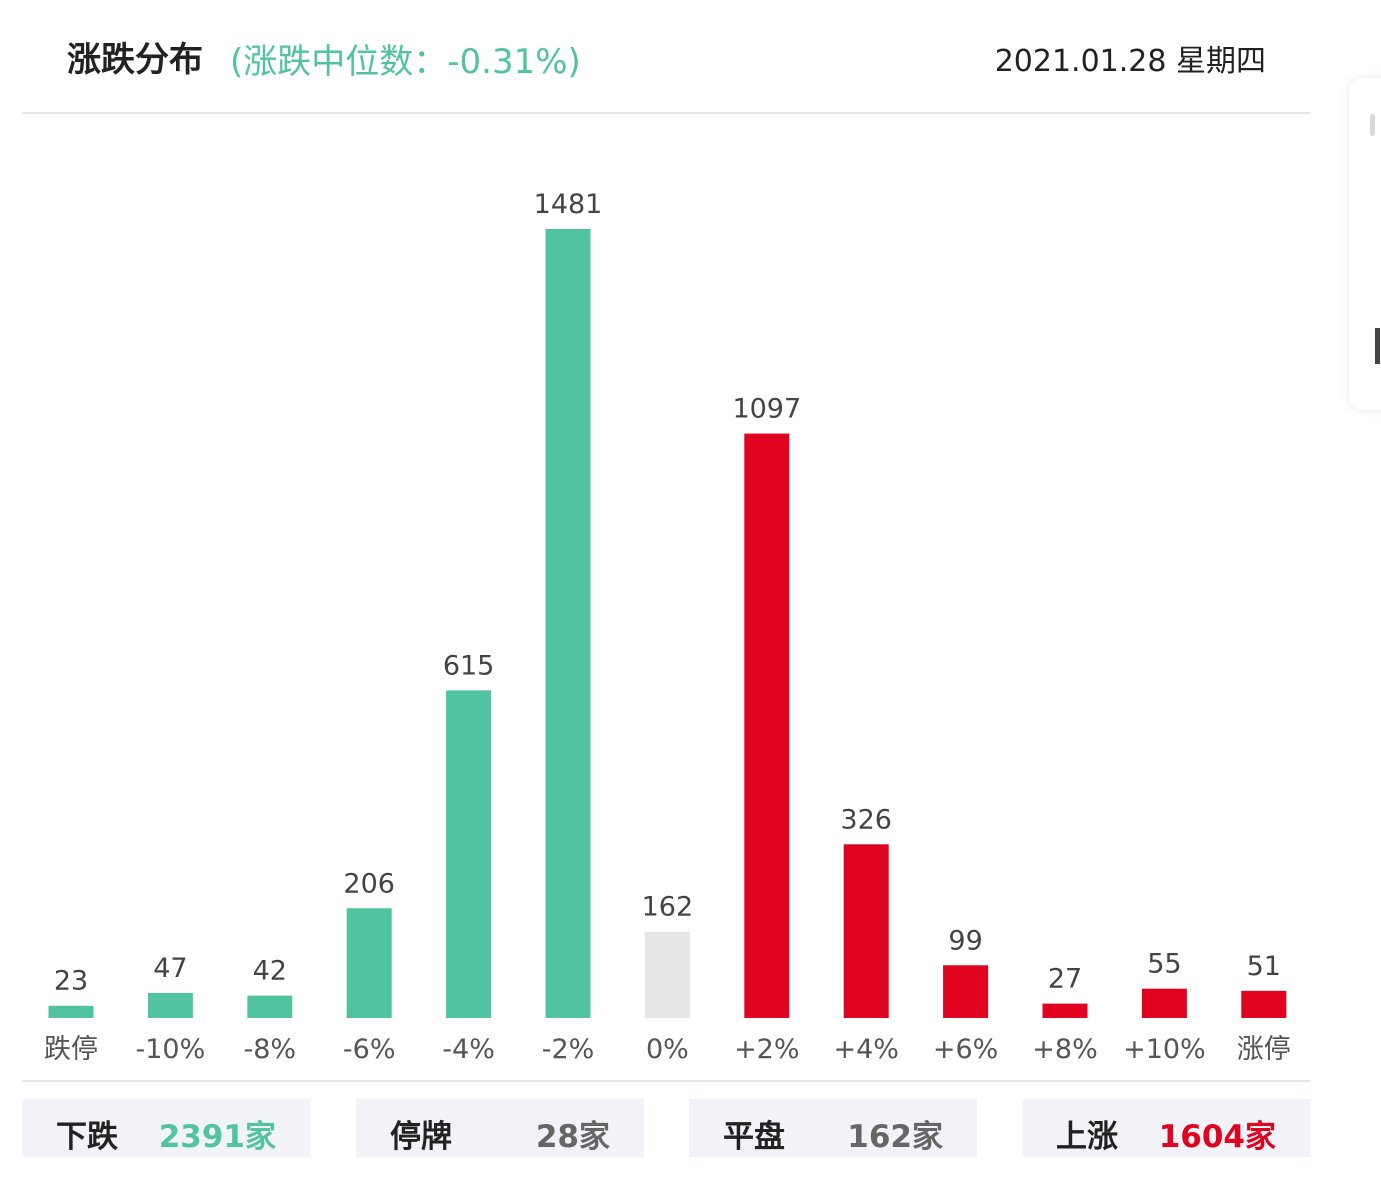 This screenshot has width=1381, height=1178. Describe the element at coordinates (71, 1049) in the screenshot. I see `category-label-0: 跌停` at that location.